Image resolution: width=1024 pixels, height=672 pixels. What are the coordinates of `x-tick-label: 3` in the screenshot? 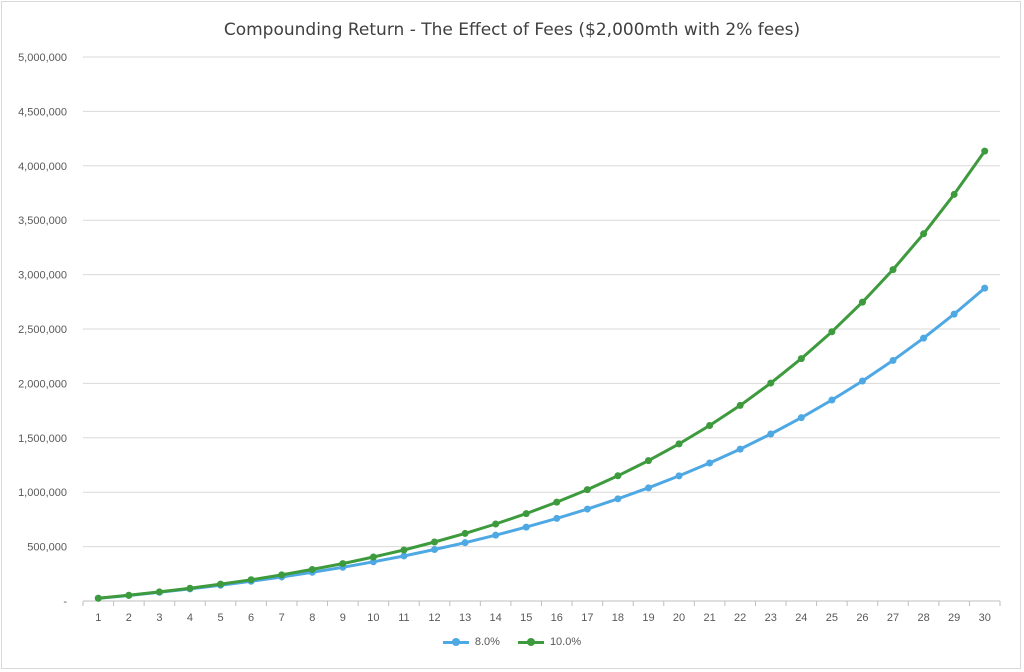 It's located at (159, 618).